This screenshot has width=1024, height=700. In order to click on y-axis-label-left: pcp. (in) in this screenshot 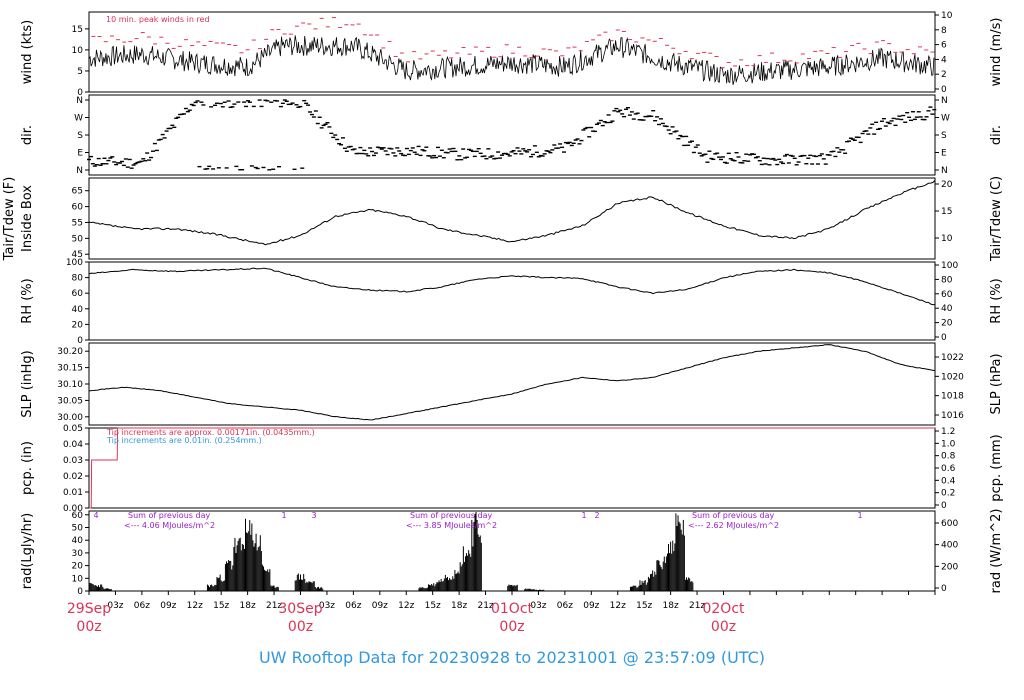, I will do `click(27, 468)`.